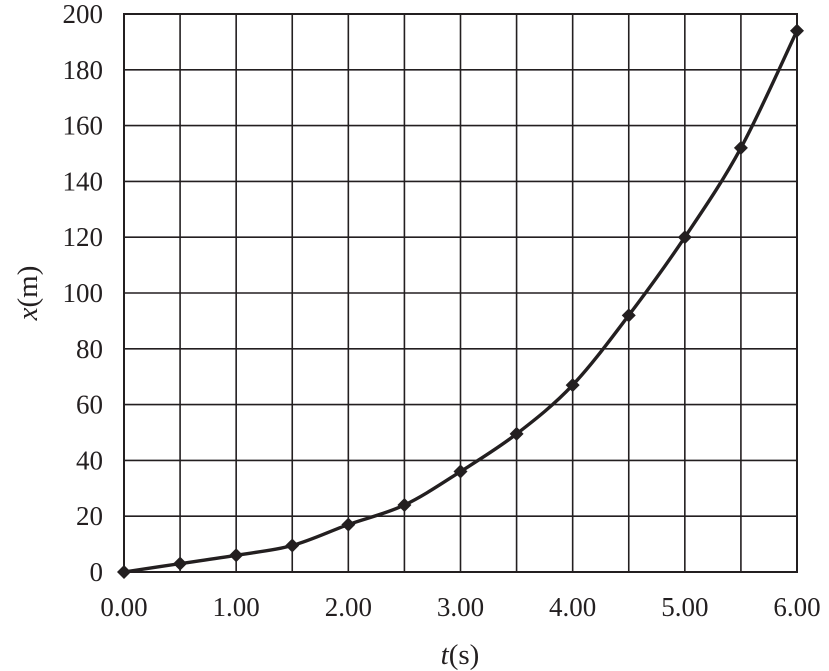 Image resolution: width=829 pixels, height=671 pixels. I want to click on x-axis-ticks: 0.00 1.00 2.00 3.00 4.00 5.00 6.00, so click(460, 607).